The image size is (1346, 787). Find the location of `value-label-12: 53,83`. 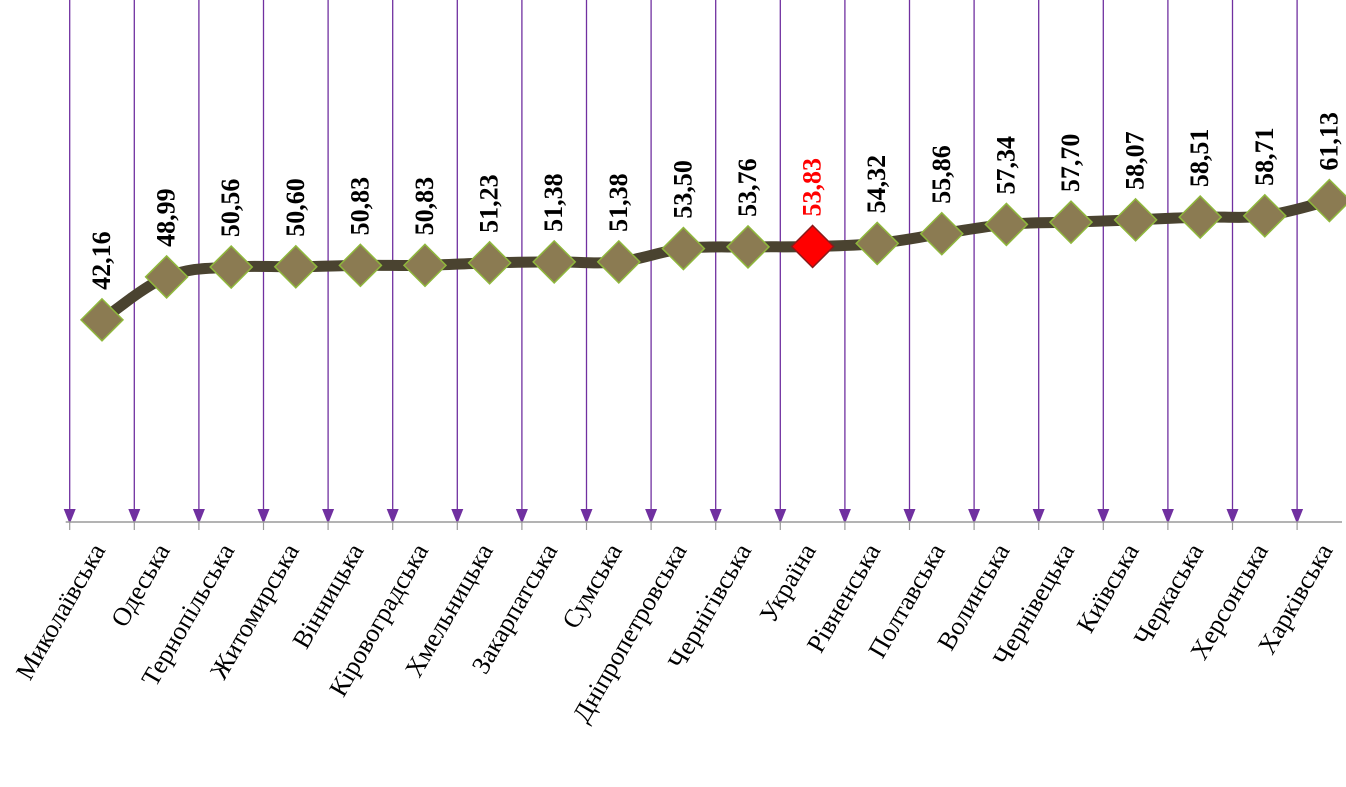

value-label-12: 53,83 is located at coordinates (812, 187).